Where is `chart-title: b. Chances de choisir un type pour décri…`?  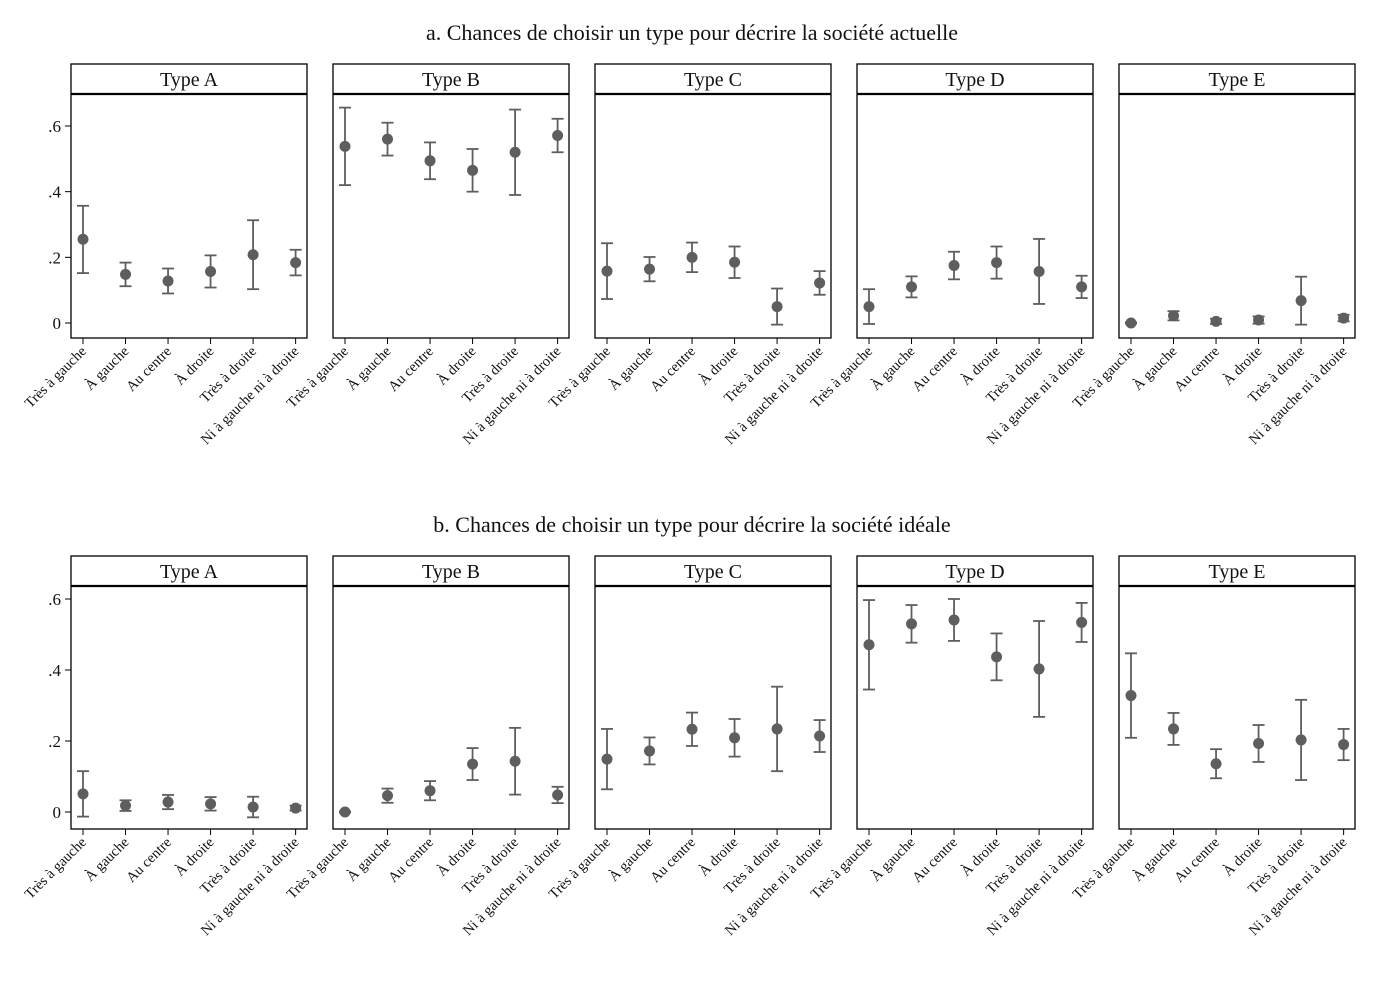 chart-title: b. Chances de choisir un type pour décri… is located at coordinates (691, 524).